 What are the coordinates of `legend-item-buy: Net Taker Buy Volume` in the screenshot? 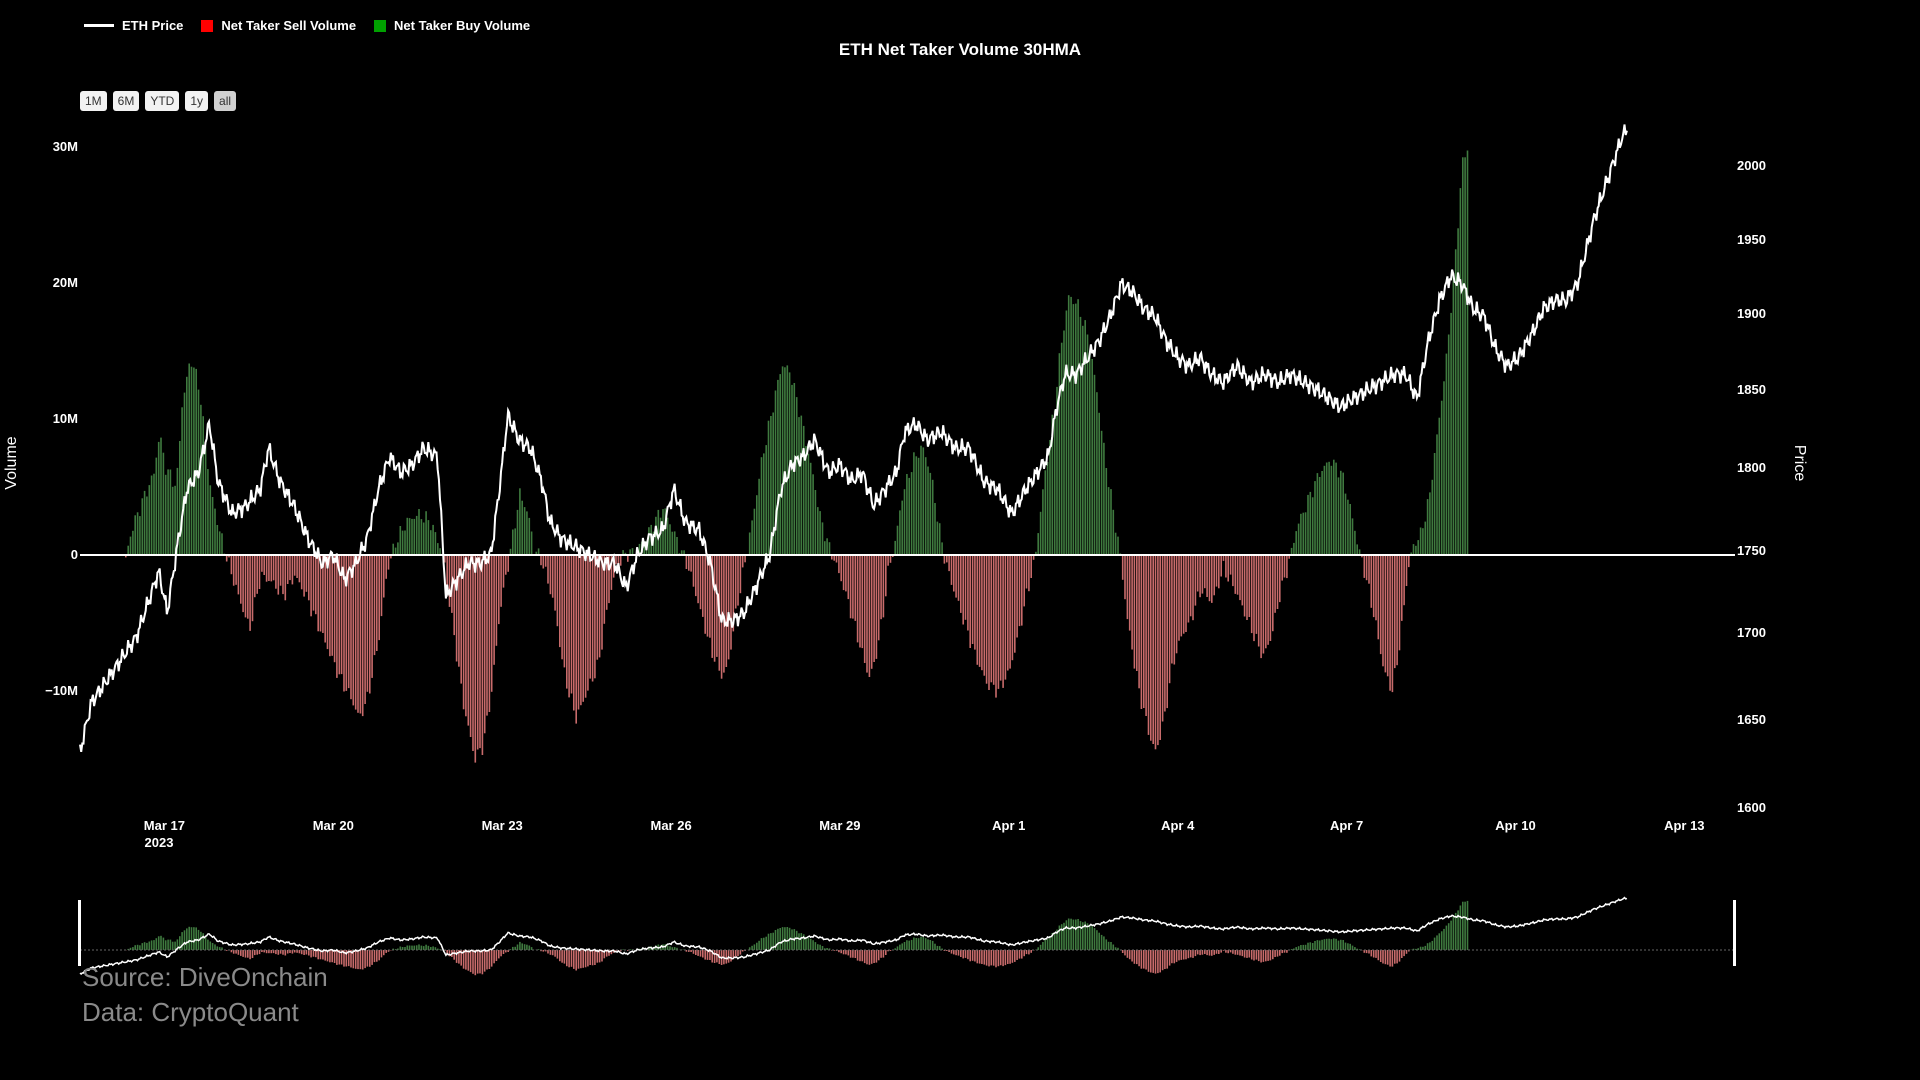 It's located at (452, 25).